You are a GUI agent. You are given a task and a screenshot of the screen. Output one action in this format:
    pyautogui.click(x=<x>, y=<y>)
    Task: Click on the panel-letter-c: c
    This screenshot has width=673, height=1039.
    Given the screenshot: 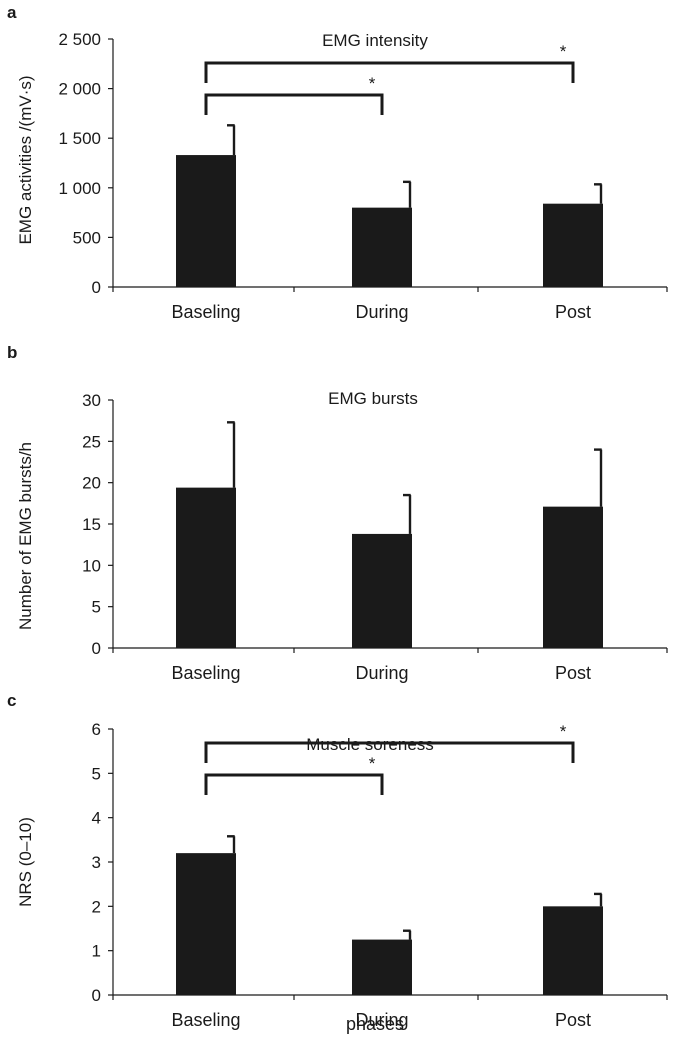 What is the action you would take?
    pyautogui.click(x=11, y=700)
    